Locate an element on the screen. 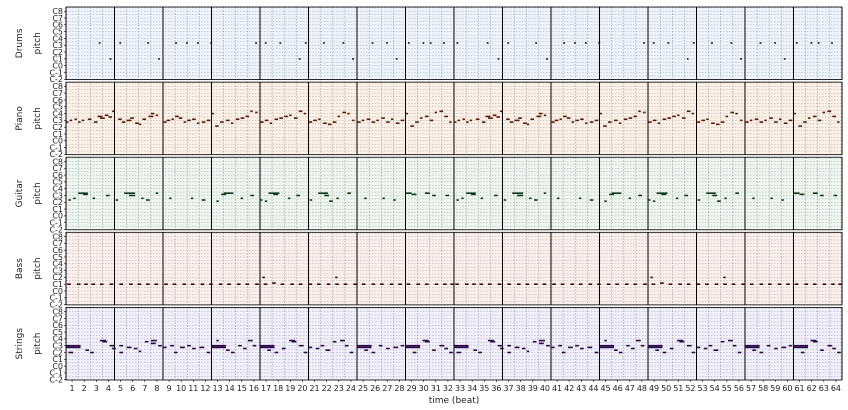 The height and width of the screenshot is (410, 848). x-tick-label: 64 is located at coordinates (836, 388).